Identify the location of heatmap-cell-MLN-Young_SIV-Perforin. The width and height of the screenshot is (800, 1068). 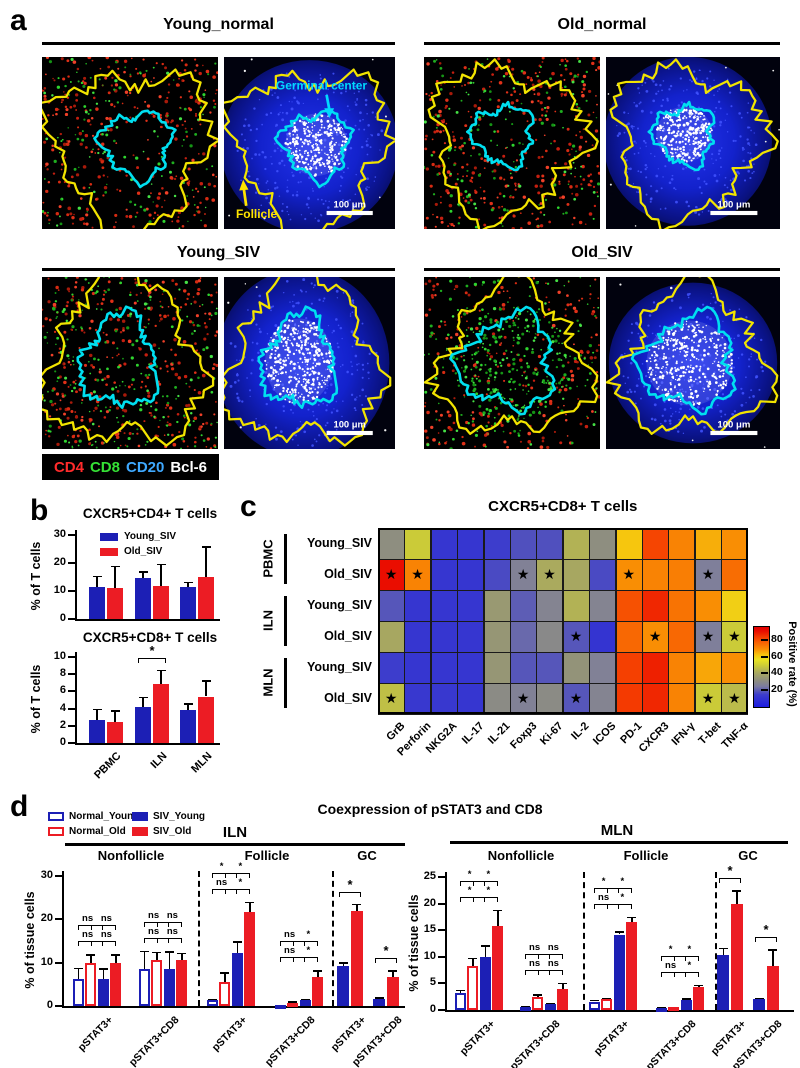
(418, 668).